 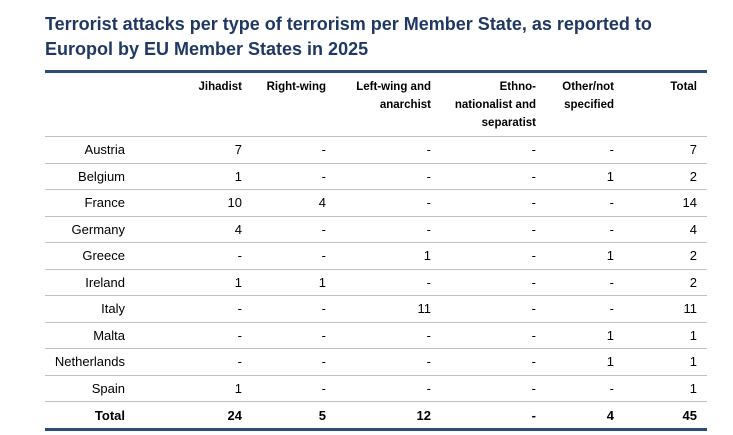 What do you see at coordinates (493, 416) in the screenshot?
I see `total-value-cell: -` at bounding box center [493, 416].